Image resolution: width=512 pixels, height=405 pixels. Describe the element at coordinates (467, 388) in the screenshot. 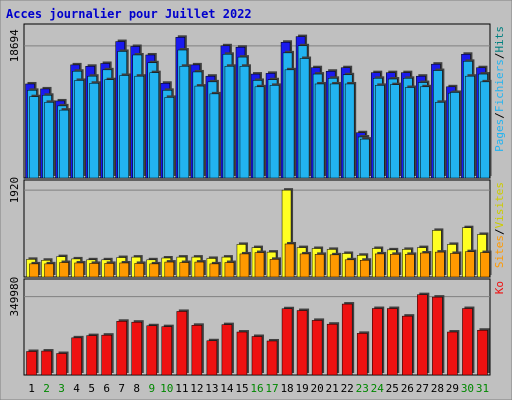

I see `x-tick-label-day-30: 30` at that location.